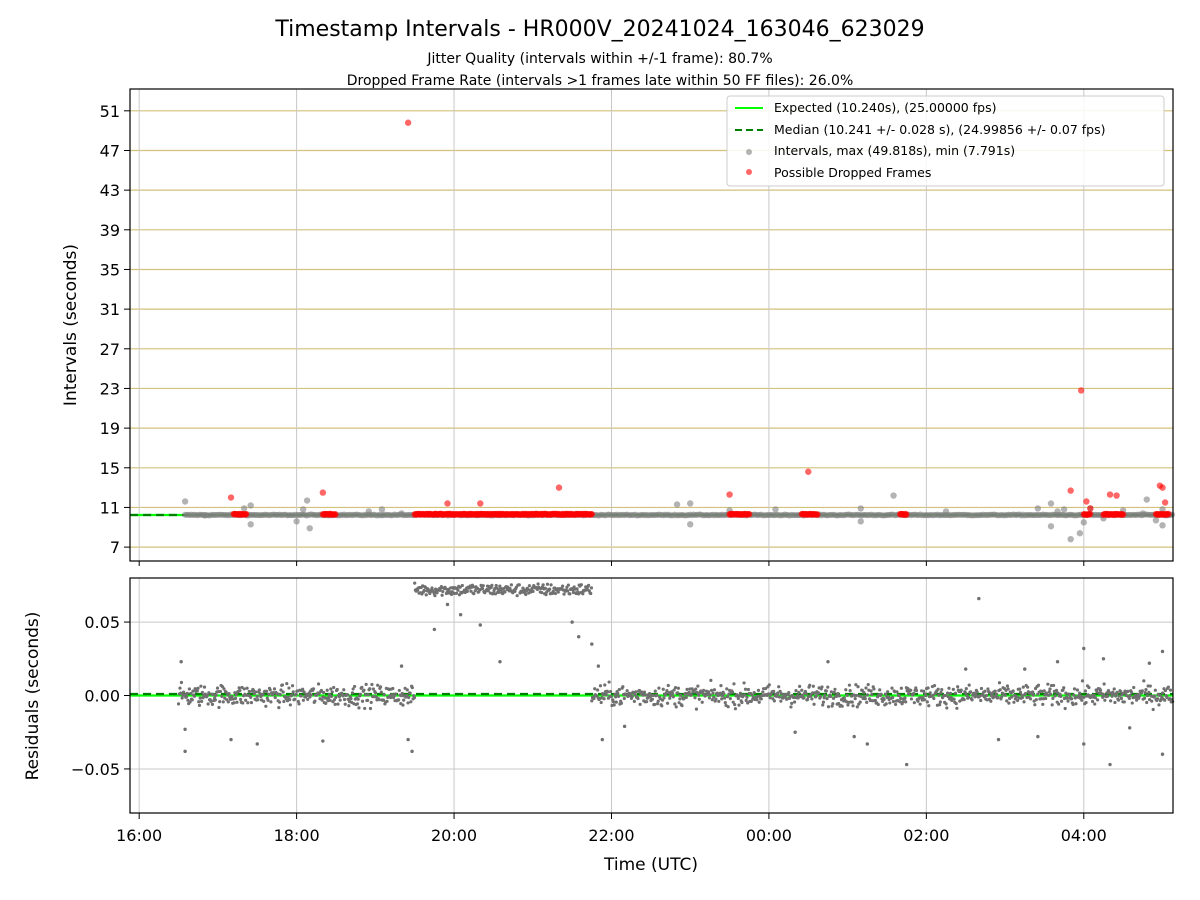 This screenshot has height=900, width=1200. Describe the element at coordinates (650, 865) in the screenshot. I see `x-axis-label: Time (UTC)` at that location.